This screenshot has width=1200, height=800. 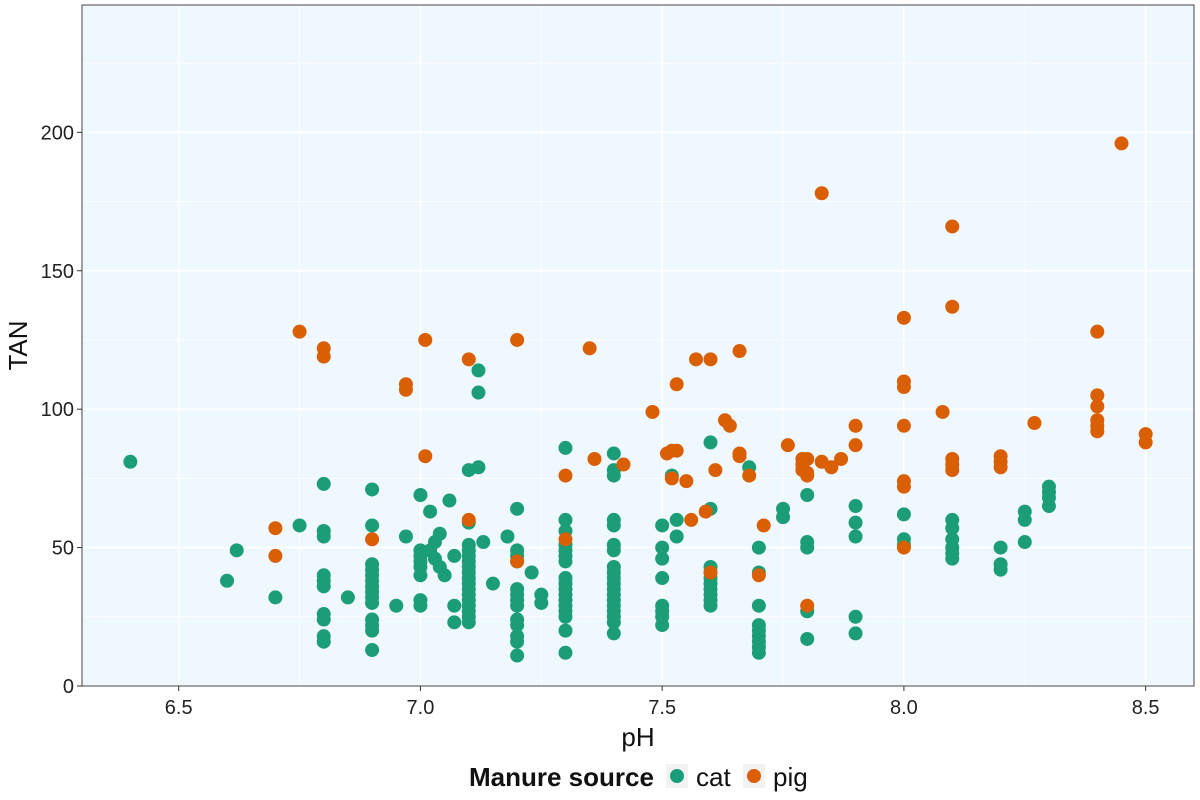 I want to click on y-tick-label: 0, so click(x=68, y=687).